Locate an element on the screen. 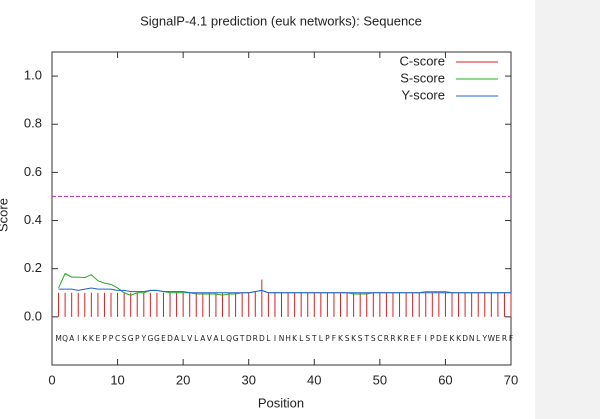  y-tick-label: 0.2 is located at coordinates (33, 267).